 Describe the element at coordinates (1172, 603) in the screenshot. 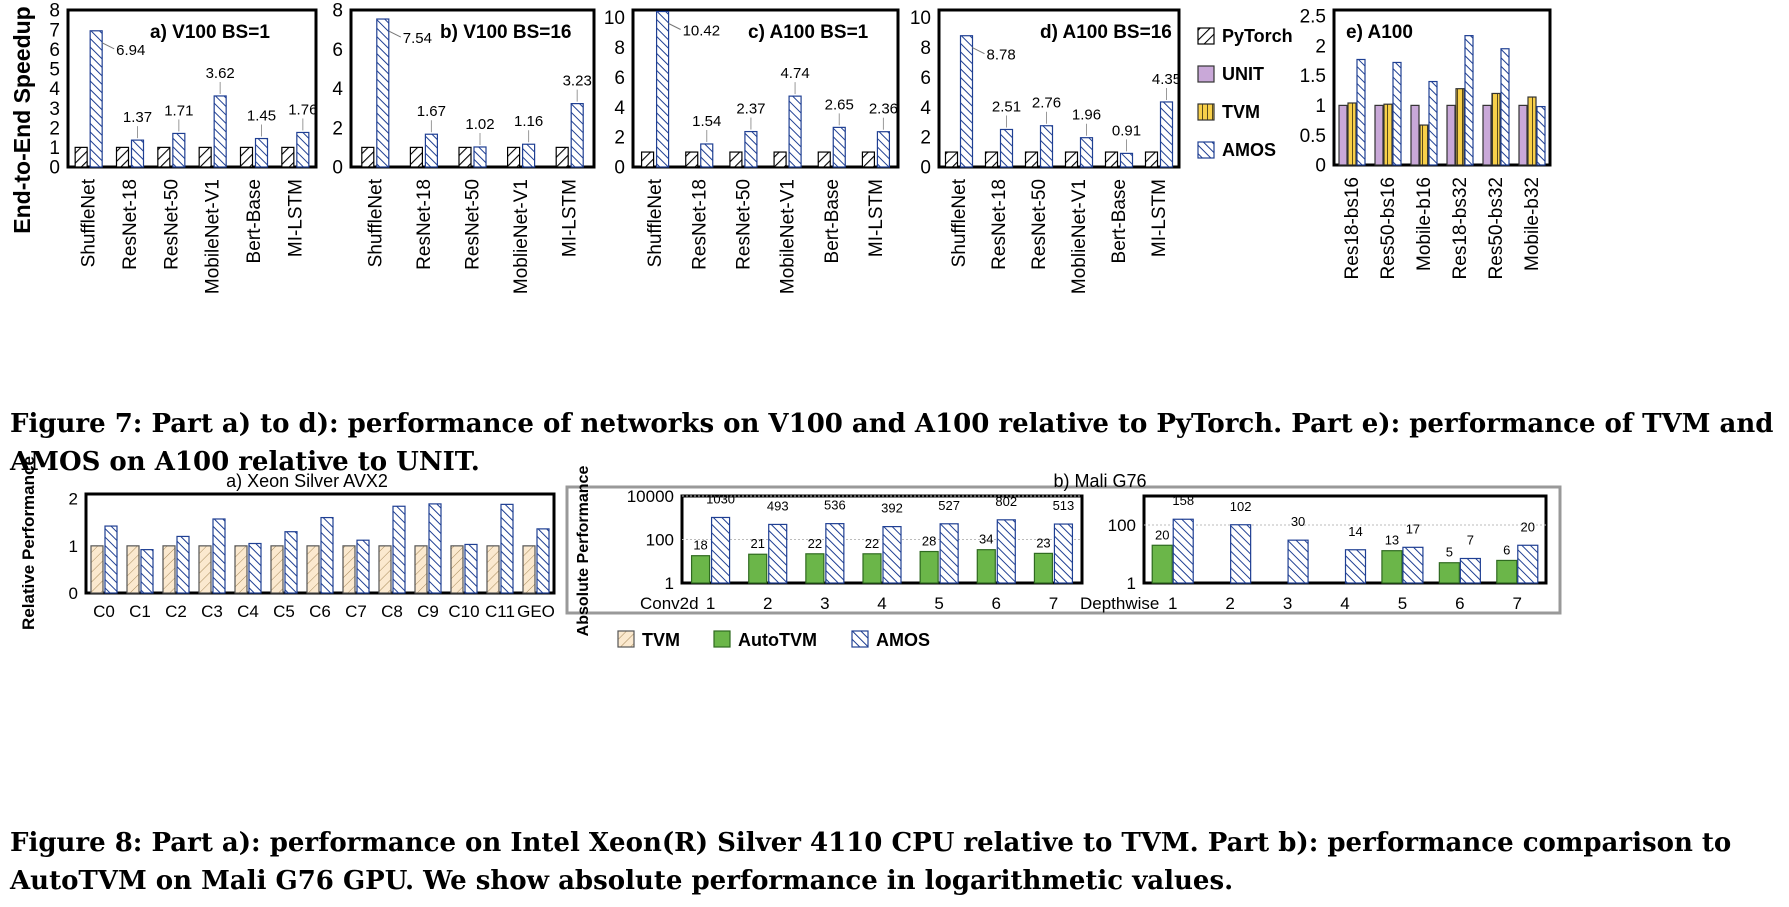

I see `x-tick-label: 1` at that location.